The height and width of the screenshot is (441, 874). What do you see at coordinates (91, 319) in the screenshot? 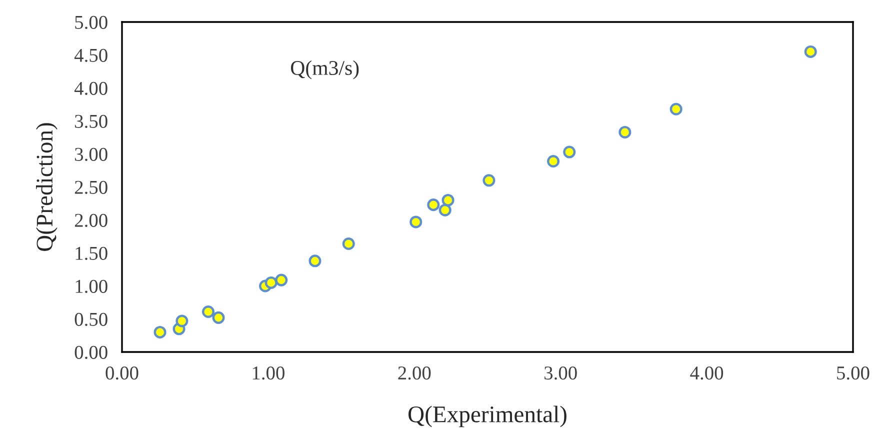
I see `y-tick-label: 0.50` at bounding box center [91, 319].